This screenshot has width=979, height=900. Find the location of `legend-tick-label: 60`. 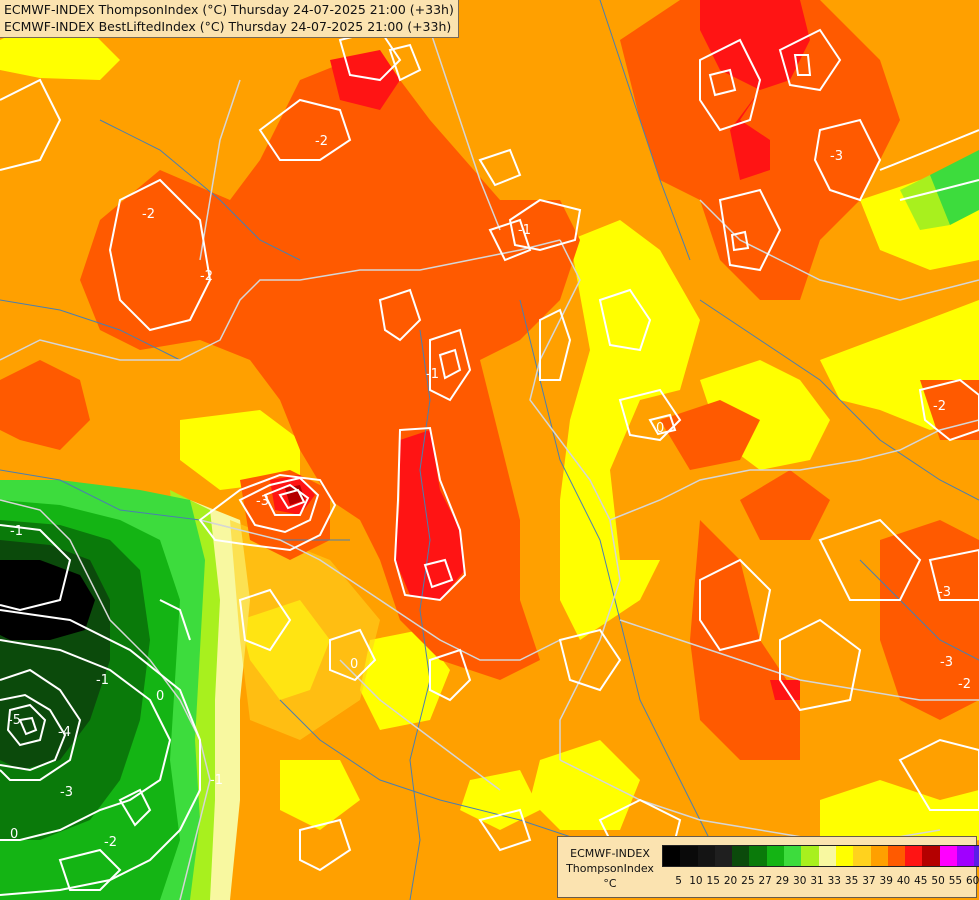

legend-tick-label: 60 is located at coordinates (972, 881).